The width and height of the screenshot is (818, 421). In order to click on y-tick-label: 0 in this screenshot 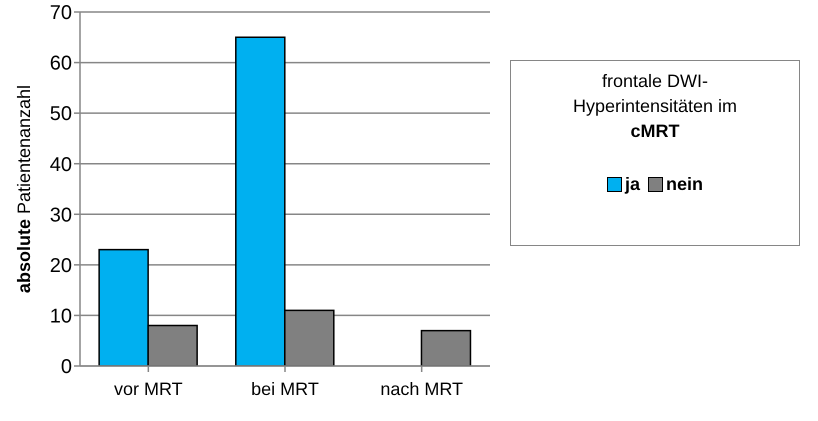, I will do `click(66, 367)`.